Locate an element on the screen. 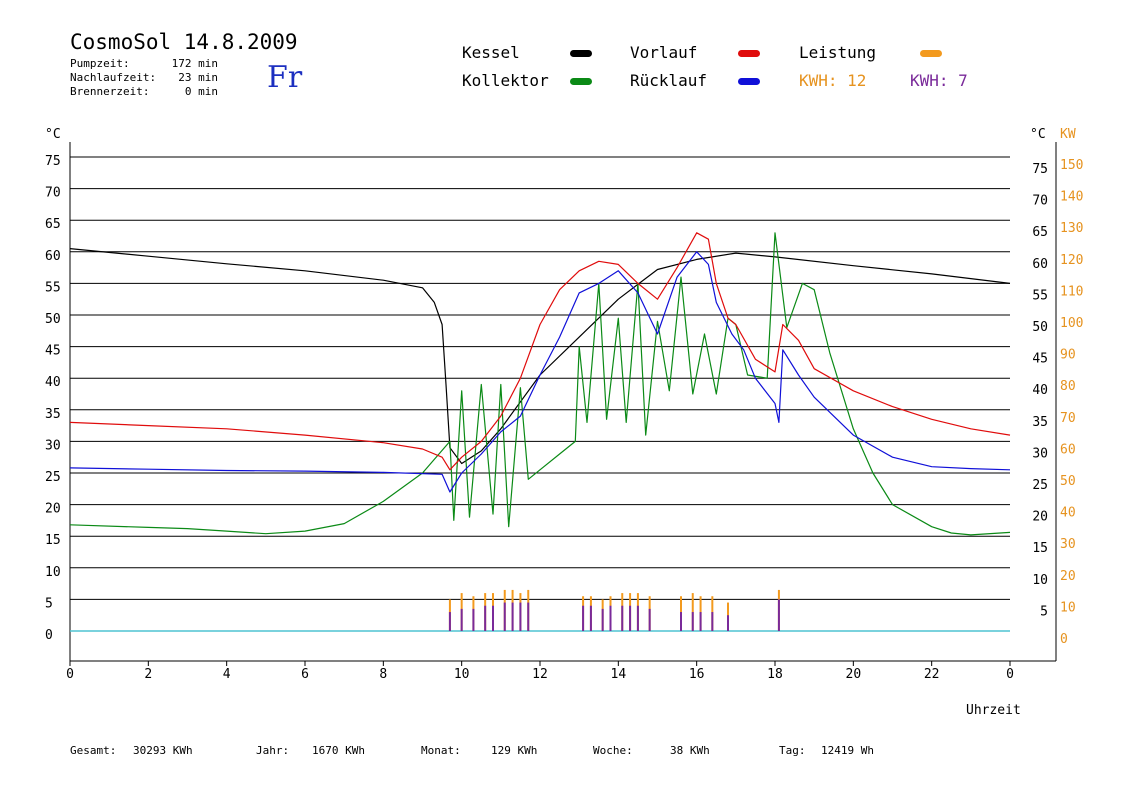 The width and height of the screenshot is (1148, 812). right-tick-kw-label: 0 is located at coordinates (1064, 639).